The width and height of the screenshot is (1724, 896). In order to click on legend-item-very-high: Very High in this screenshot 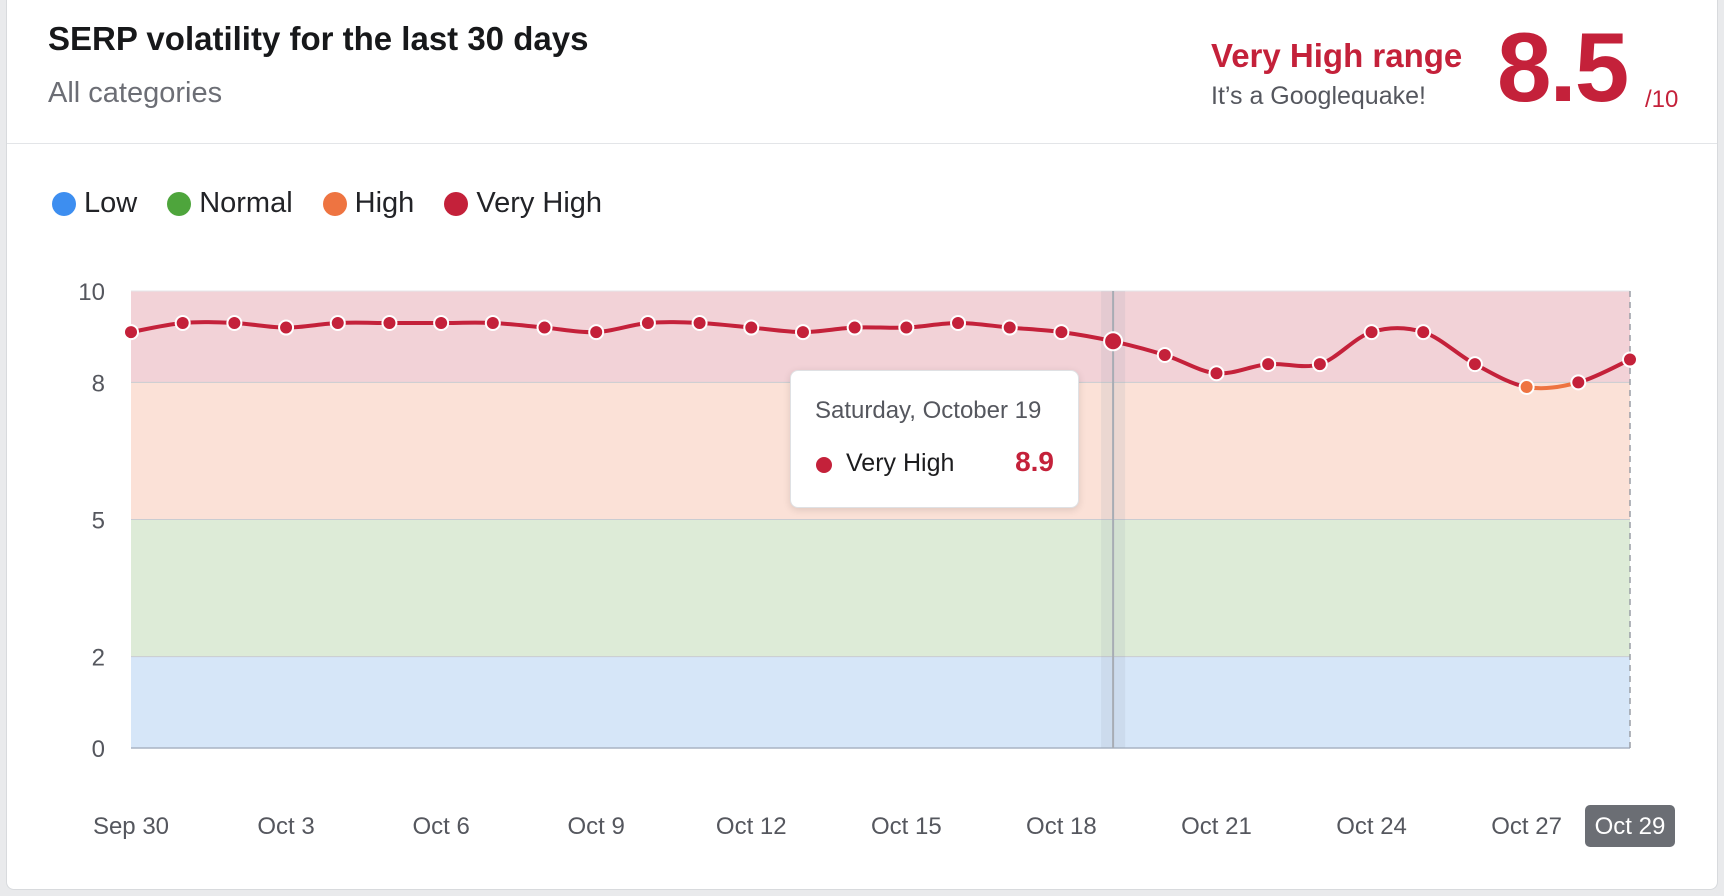, I will do `click(523, 203)`.